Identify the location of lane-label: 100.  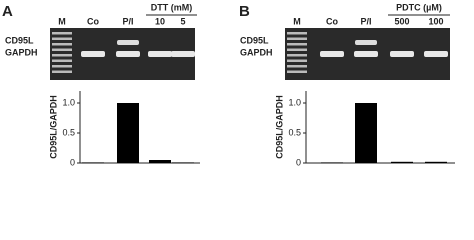
(435, 21).